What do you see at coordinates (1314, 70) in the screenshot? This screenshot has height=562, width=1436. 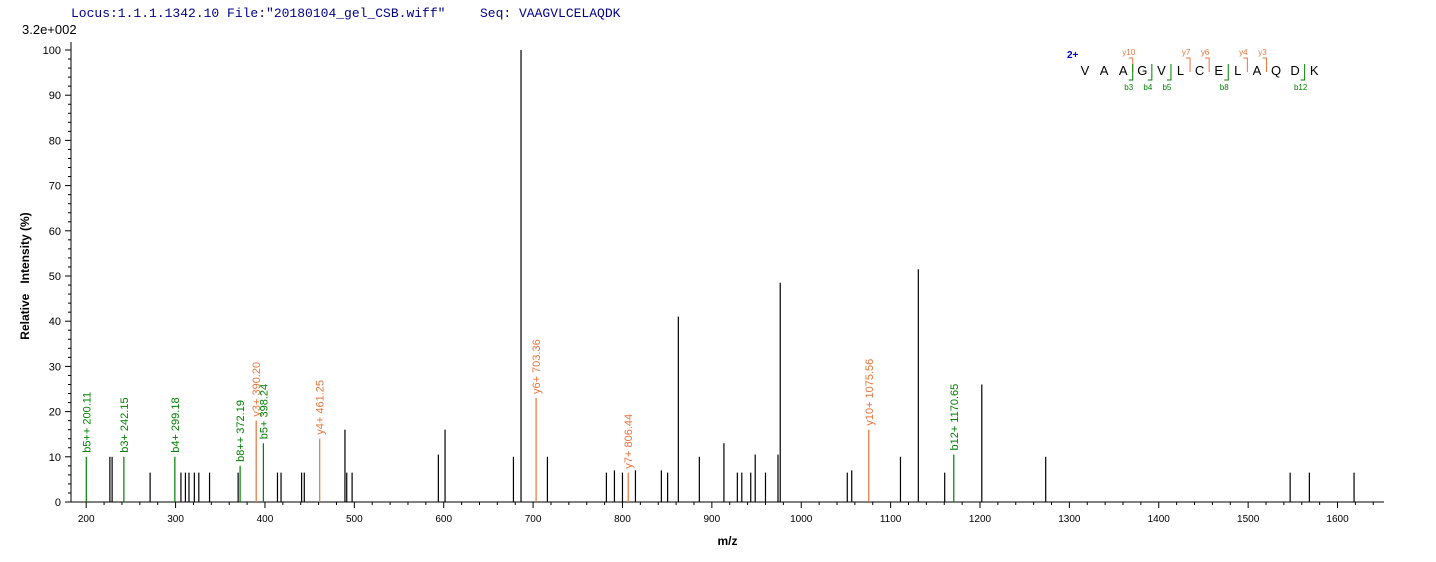 I see `residue-letter: K` at bounding box center [1314, 70].